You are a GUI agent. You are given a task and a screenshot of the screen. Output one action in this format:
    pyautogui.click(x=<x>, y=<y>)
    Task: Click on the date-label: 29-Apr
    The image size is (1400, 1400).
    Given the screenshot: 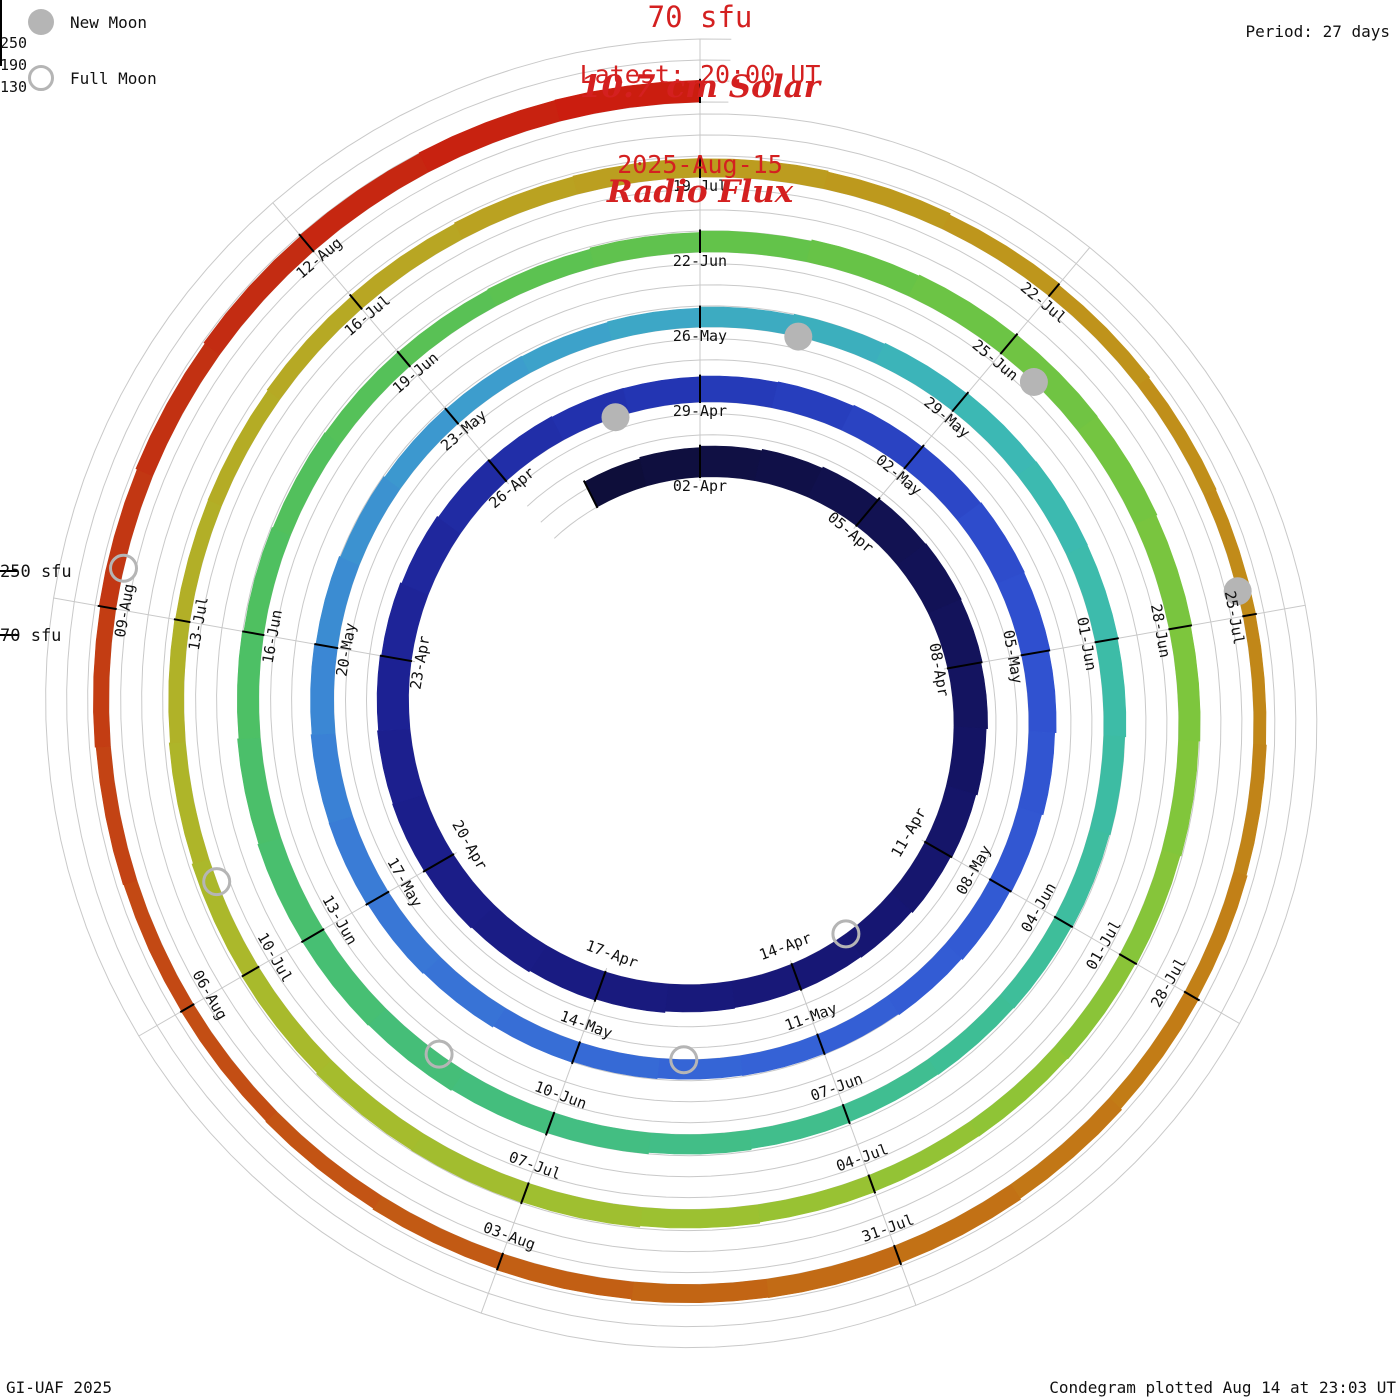 What is the action you would take?
    pyautogui.click(x=700, y=411)
    